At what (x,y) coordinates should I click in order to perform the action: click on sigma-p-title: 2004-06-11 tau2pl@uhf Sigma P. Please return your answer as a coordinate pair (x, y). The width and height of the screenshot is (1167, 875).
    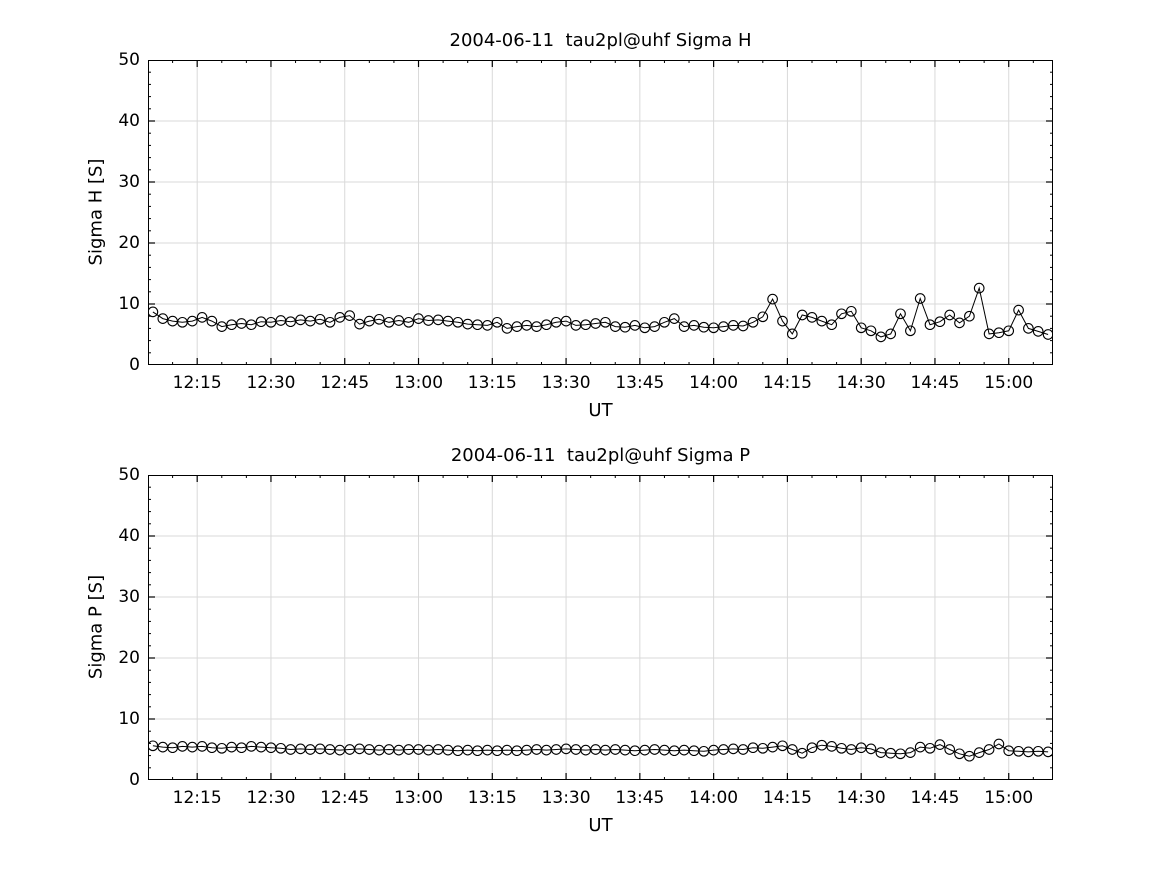
    Looking at the image, I should click on (600, 455).